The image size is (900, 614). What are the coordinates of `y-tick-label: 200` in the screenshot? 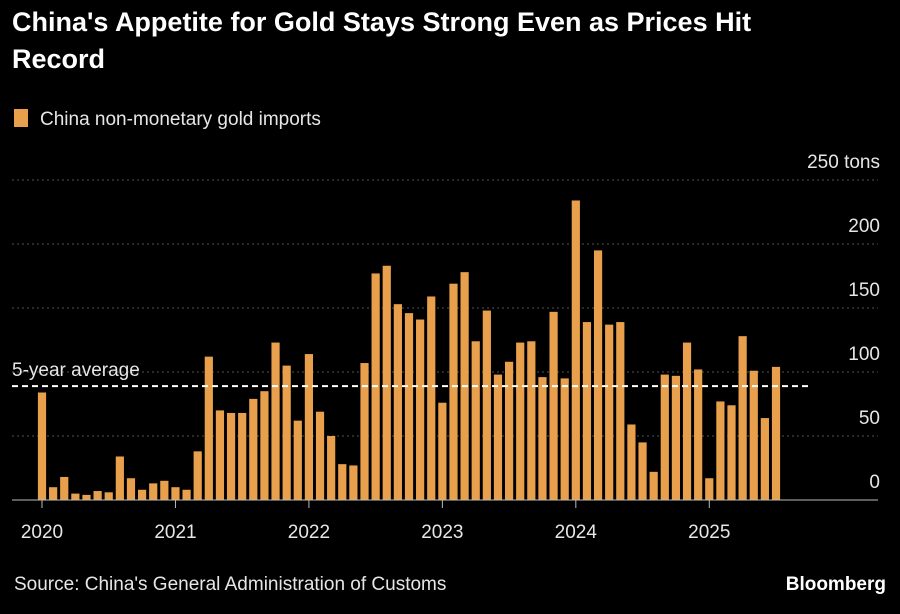 It's located at (864, 226).